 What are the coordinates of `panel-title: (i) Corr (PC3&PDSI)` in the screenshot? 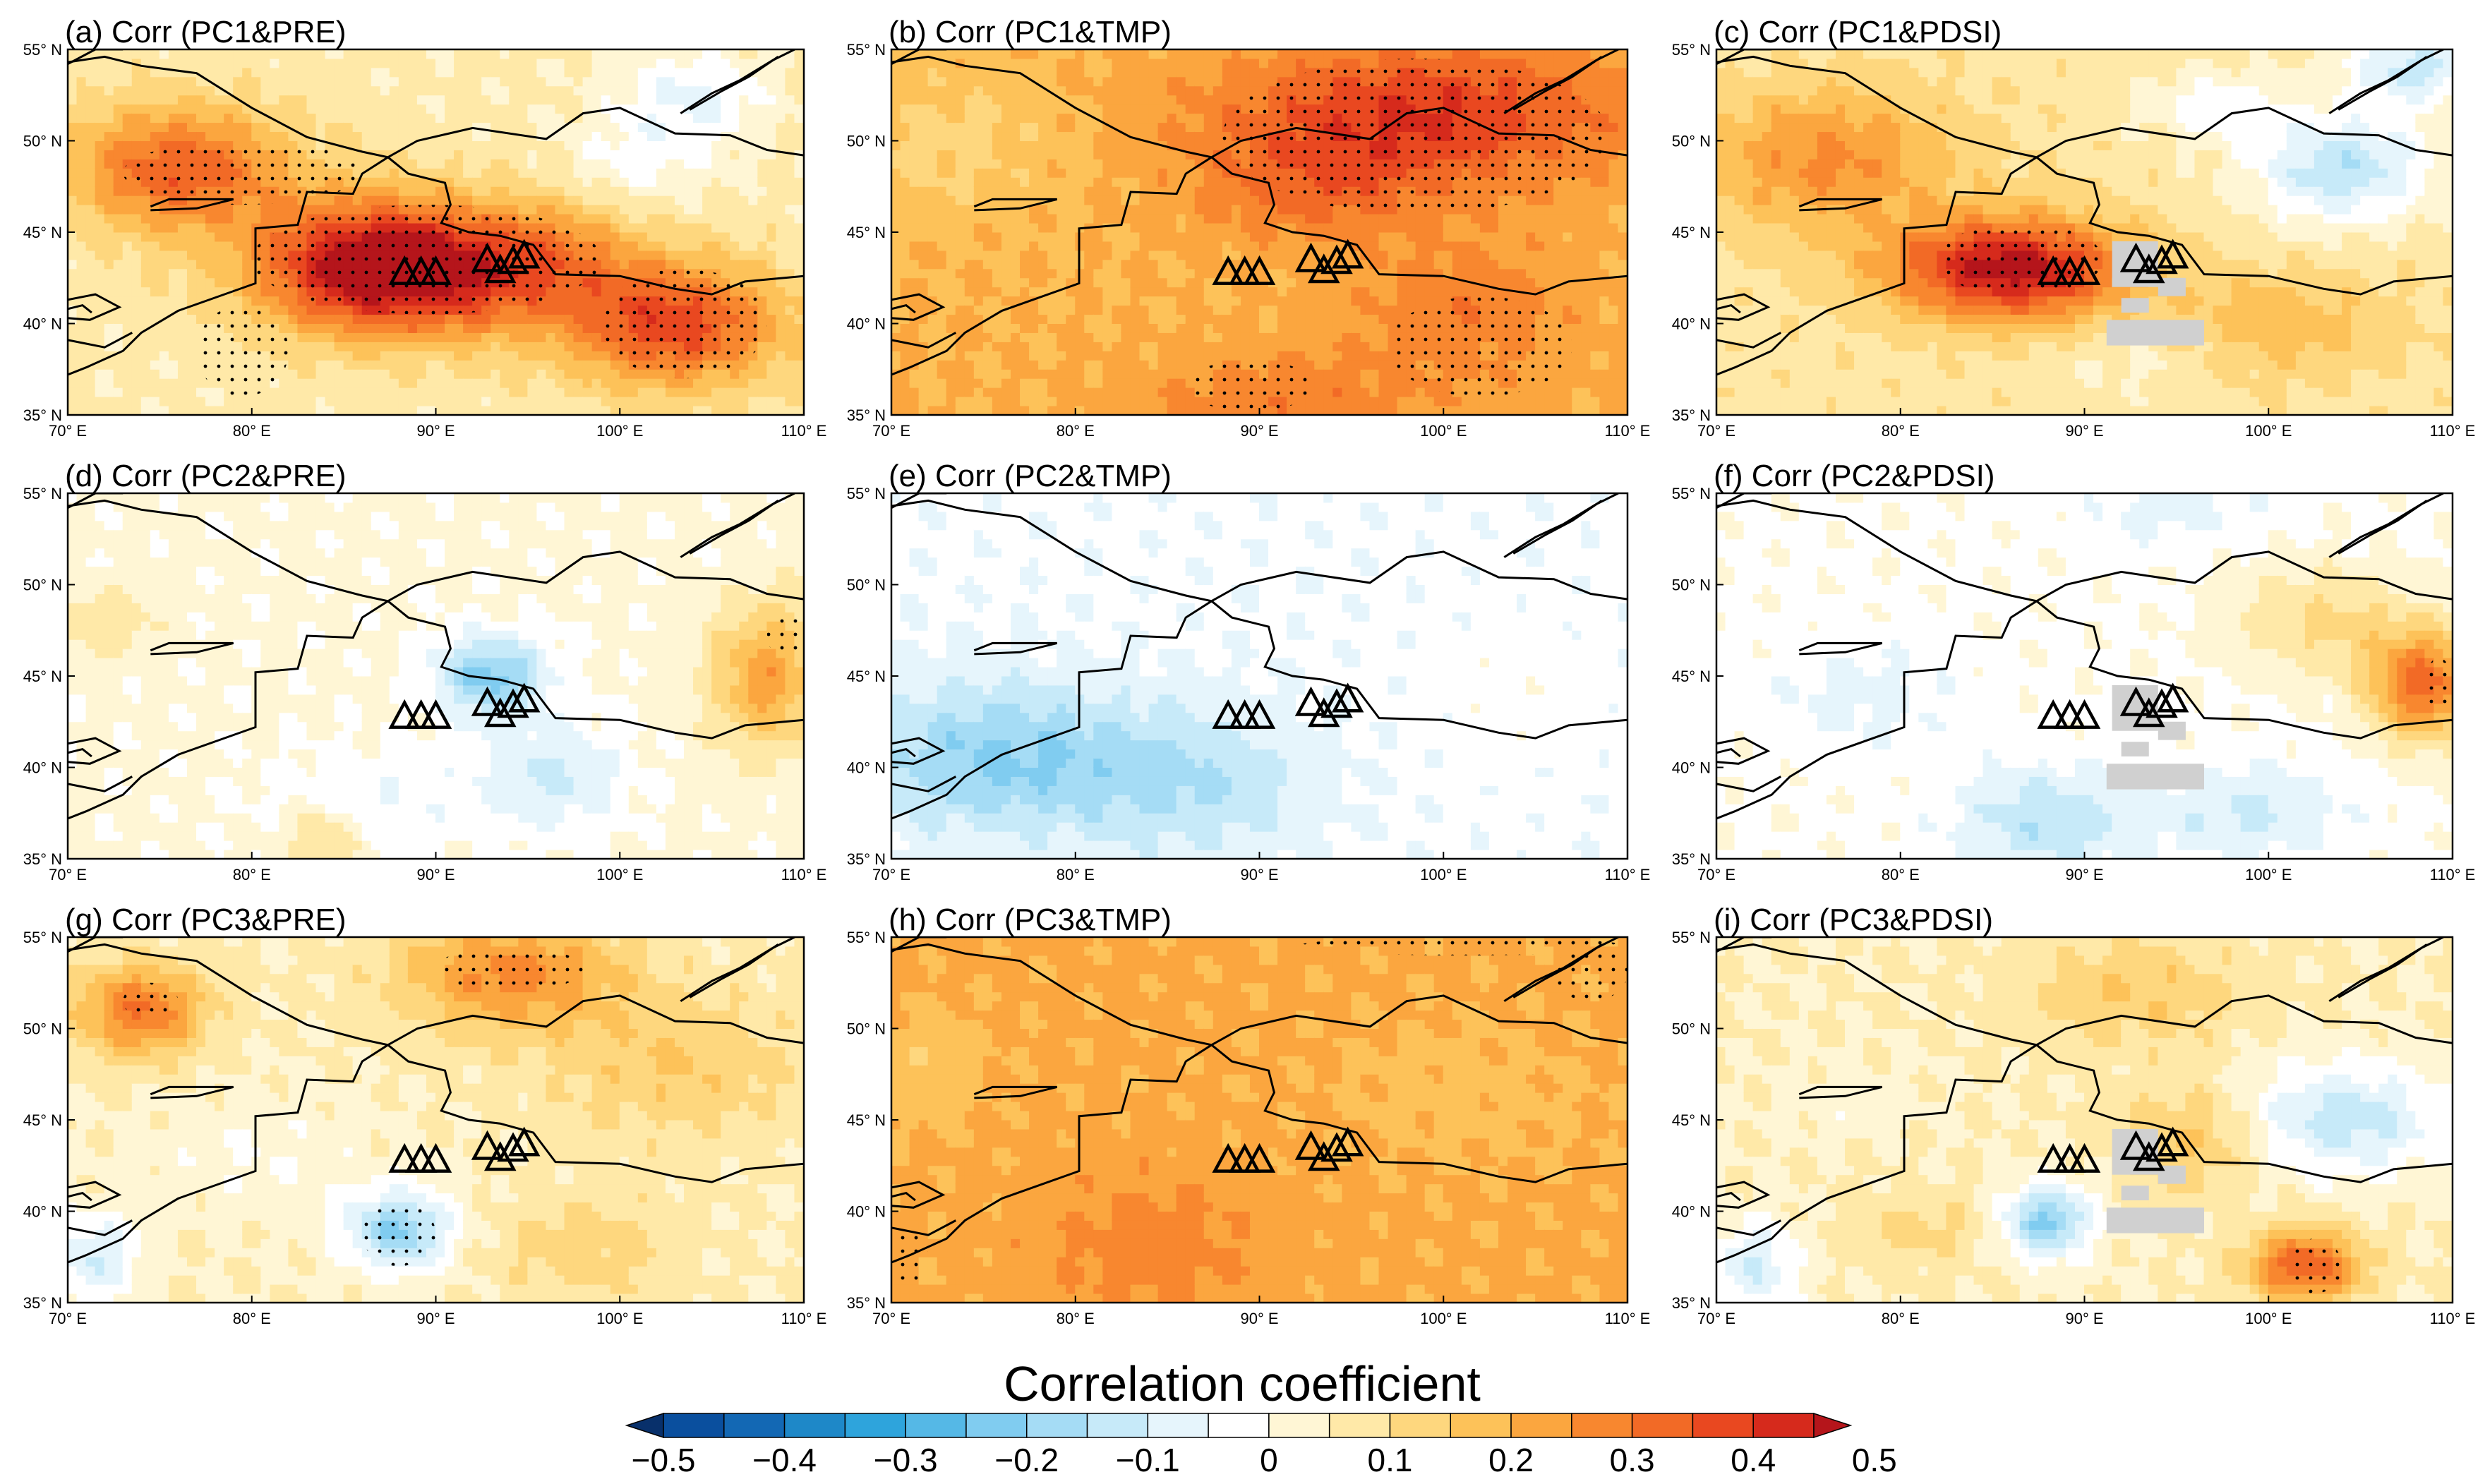 It's located at (1854, 920).